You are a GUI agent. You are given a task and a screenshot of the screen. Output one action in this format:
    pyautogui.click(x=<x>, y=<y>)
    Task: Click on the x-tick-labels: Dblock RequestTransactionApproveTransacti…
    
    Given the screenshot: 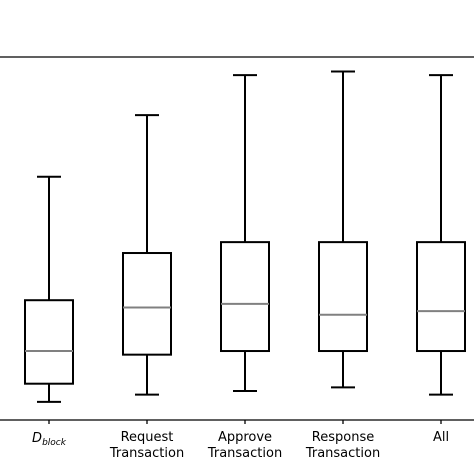 What is the action you would take?
    pyautogui.click(x=240, y=445)
    